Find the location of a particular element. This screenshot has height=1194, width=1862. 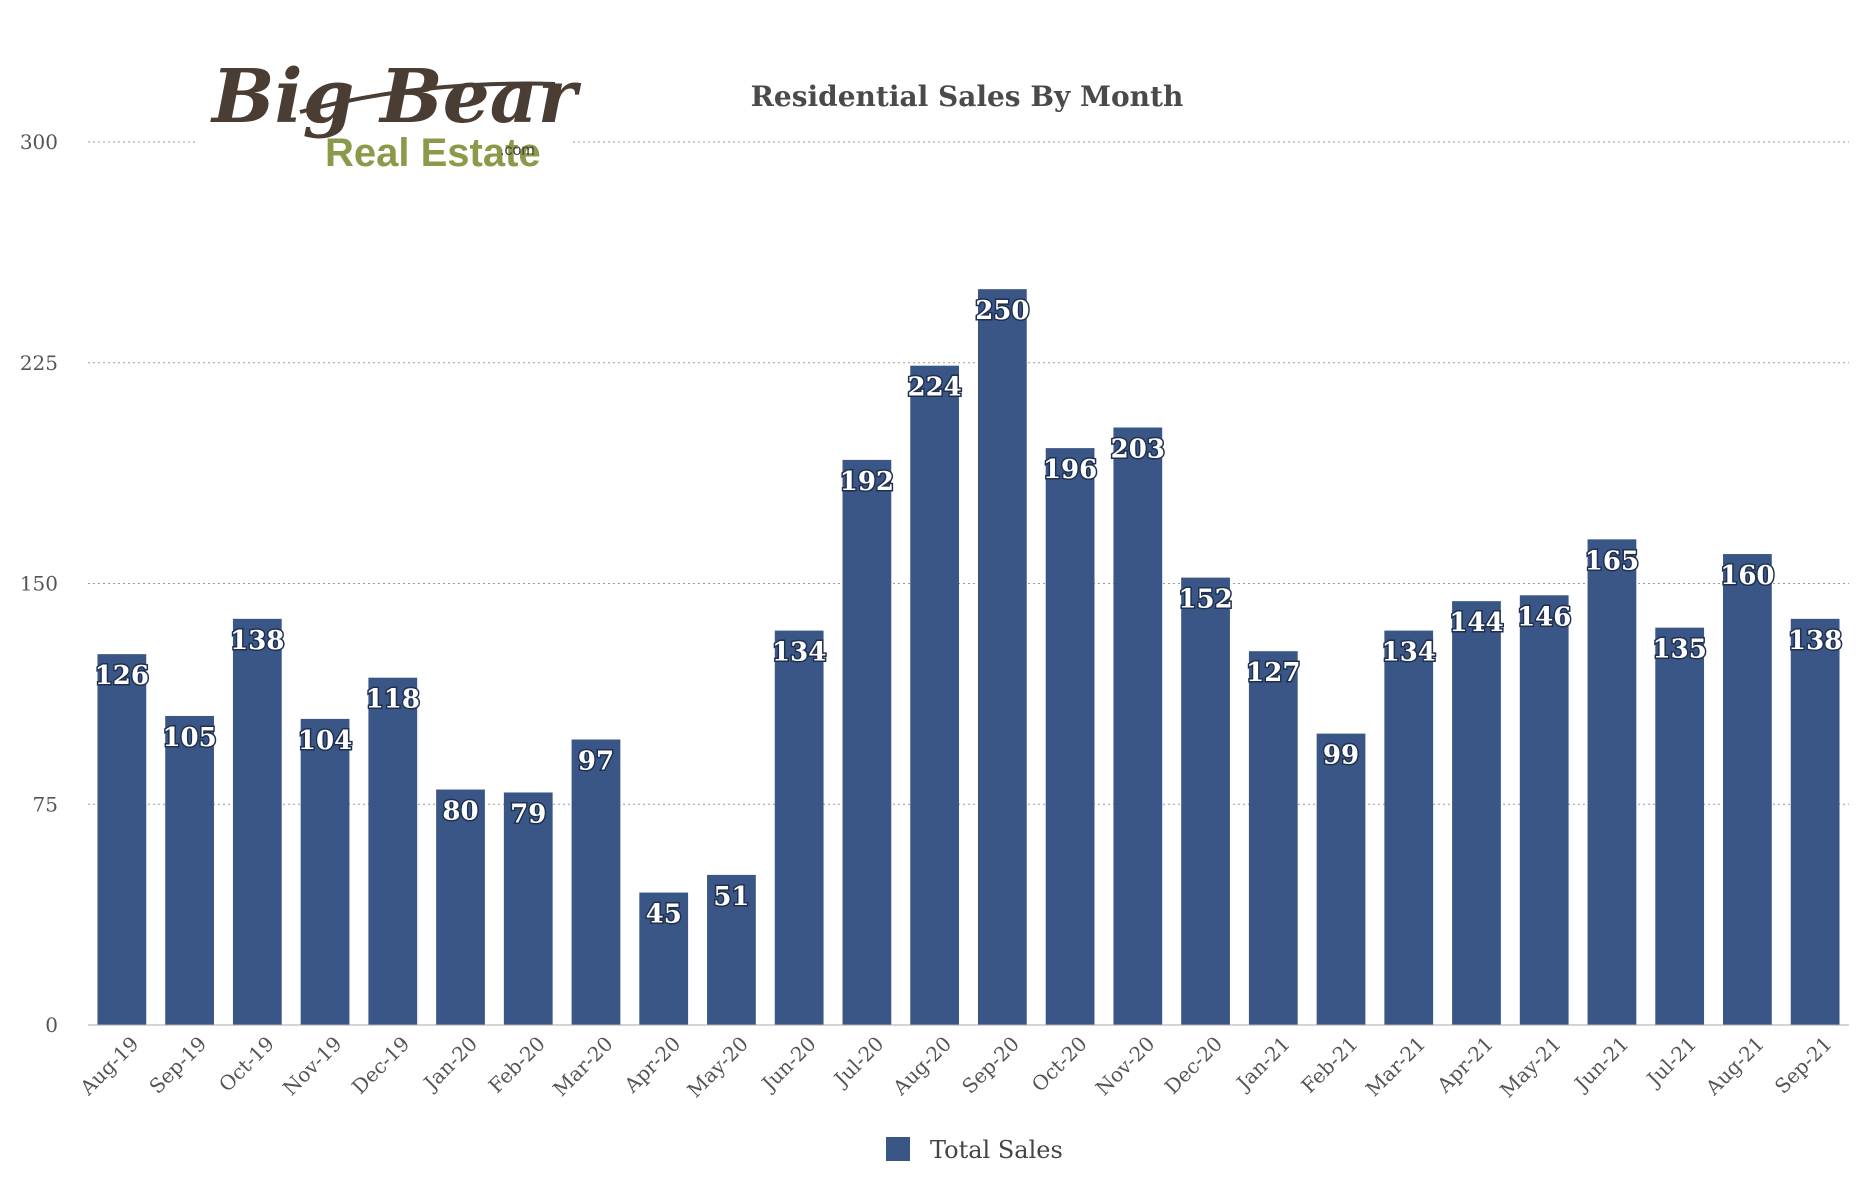

x-tick-label: Apr-21 is located at coordinates (1465, 1065).